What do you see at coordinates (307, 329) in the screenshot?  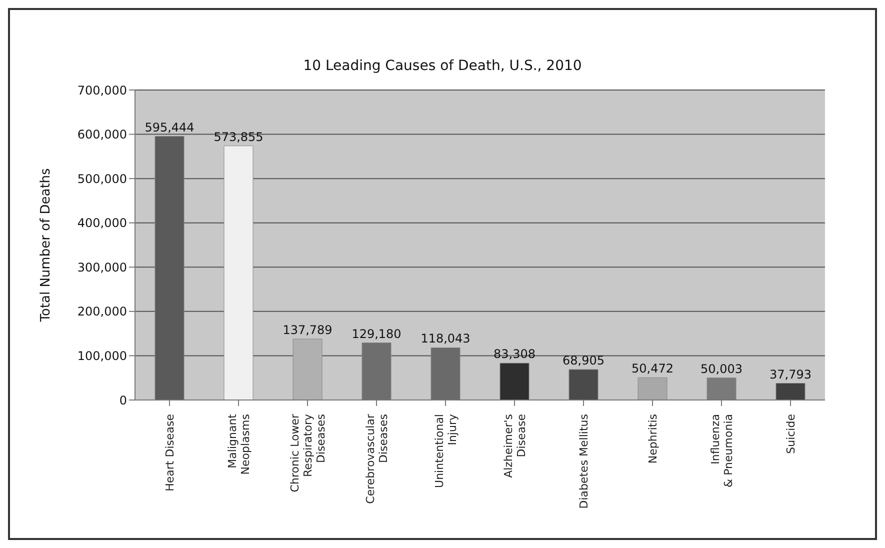 I see `data-label: 137,789` at bounding box center [307, 329].